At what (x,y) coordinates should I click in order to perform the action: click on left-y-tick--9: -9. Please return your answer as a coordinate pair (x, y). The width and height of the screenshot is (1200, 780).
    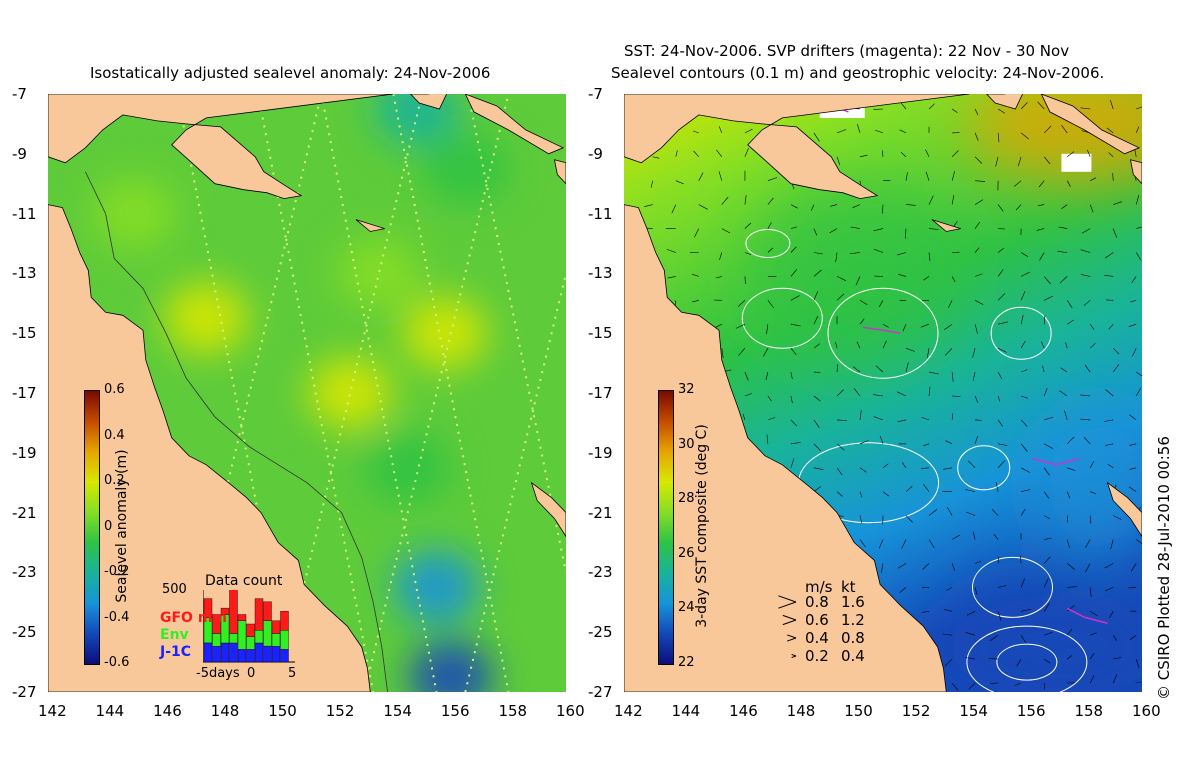
    Looking at the image, I should click on (19, 153).